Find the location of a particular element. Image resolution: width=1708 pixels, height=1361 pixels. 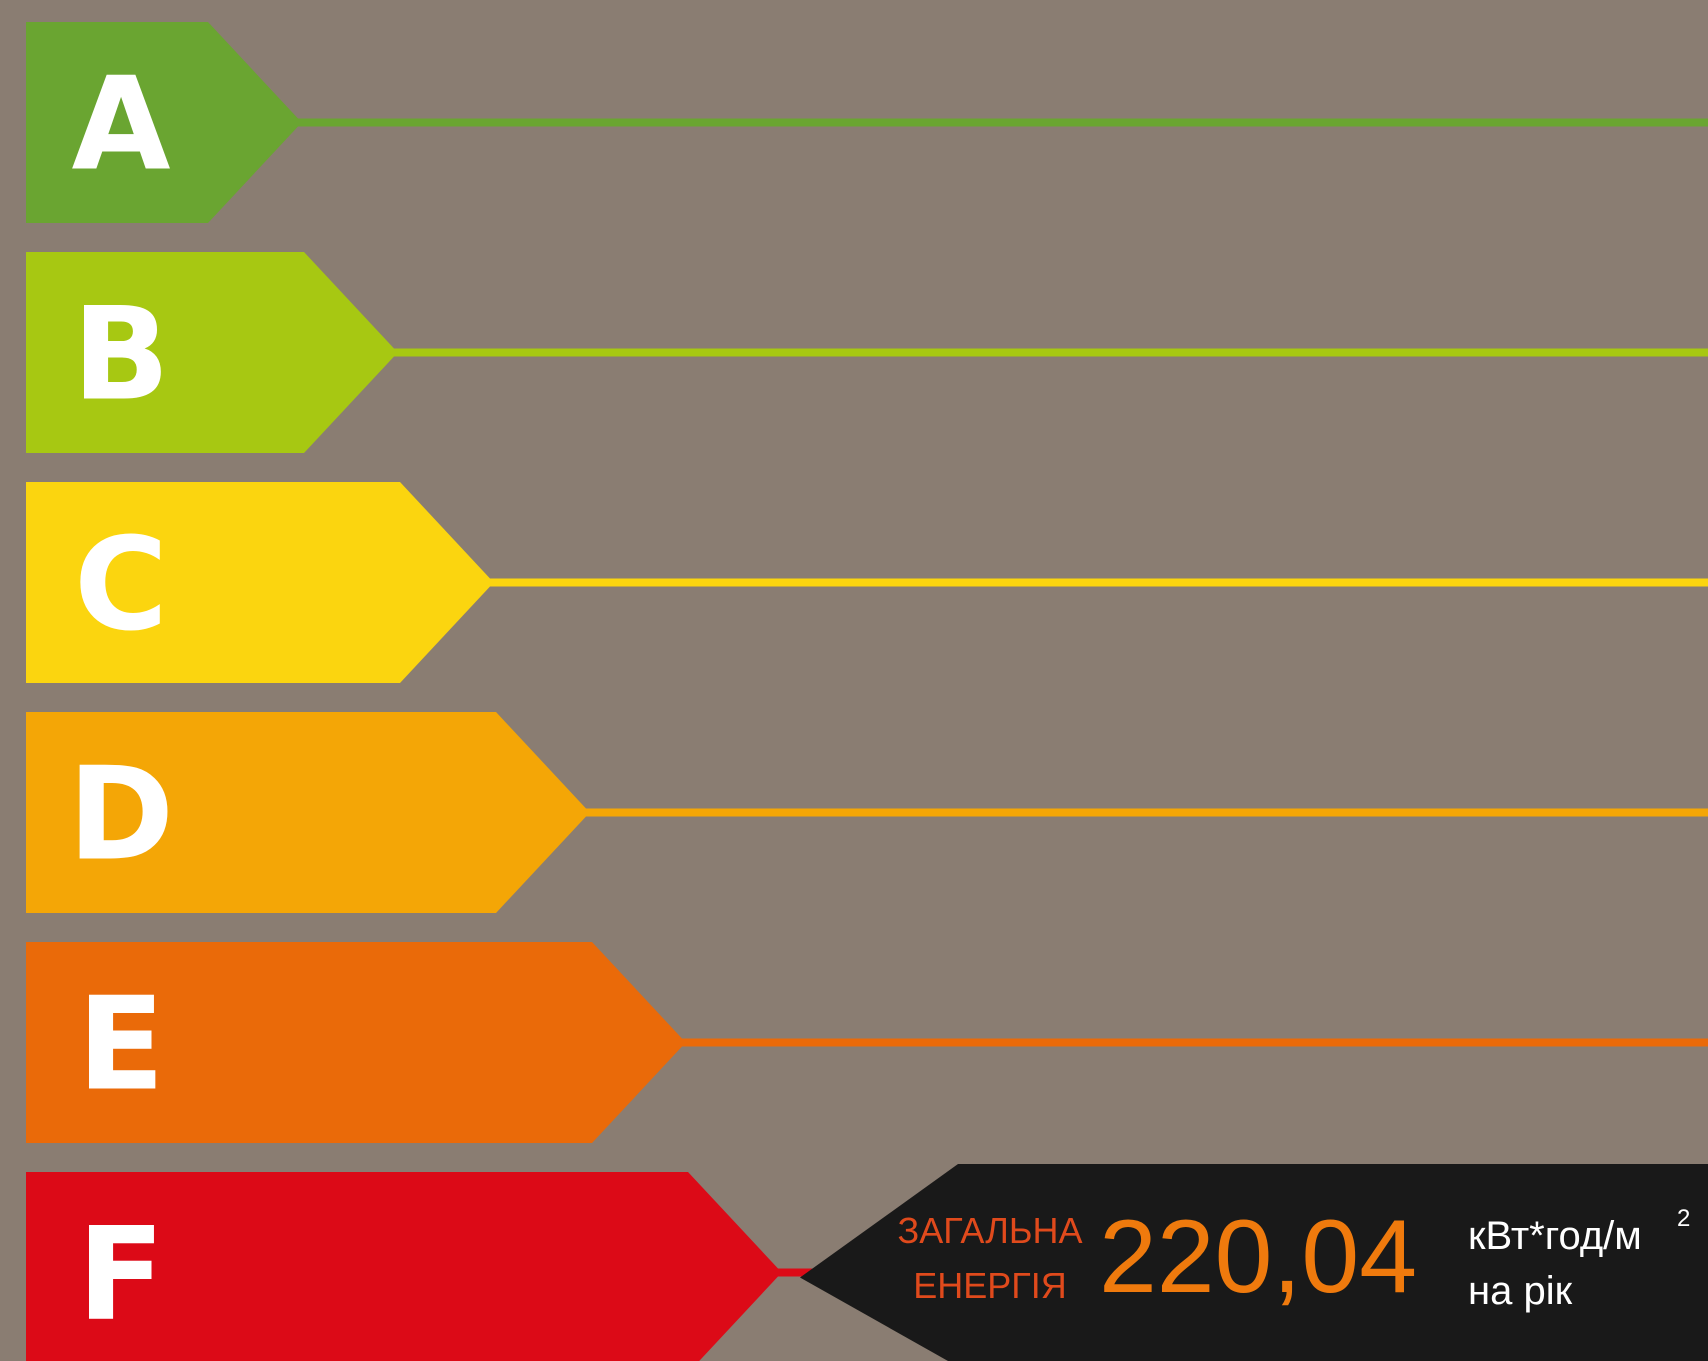

energy-indicator-label-line2: ЕНЕРГІЯ is located at coordinates (990, 1285).